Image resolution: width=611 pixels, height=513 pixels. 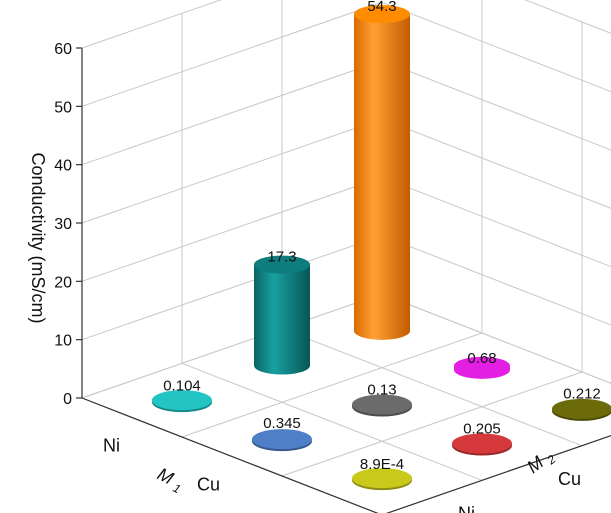 What do you see at coordinates (182, 386) in the screenshot?
I see `bar-value-label: 0.104` at bounding box center [182, 386].